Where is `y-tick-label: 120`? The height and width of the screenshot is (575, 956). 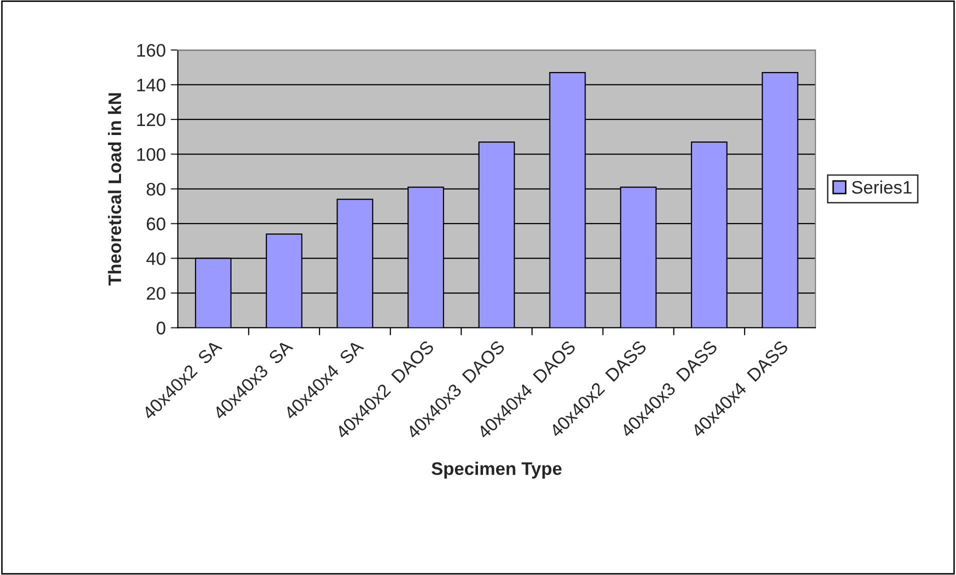
y-tick-label: 120 is located at coordinates (151, 119).